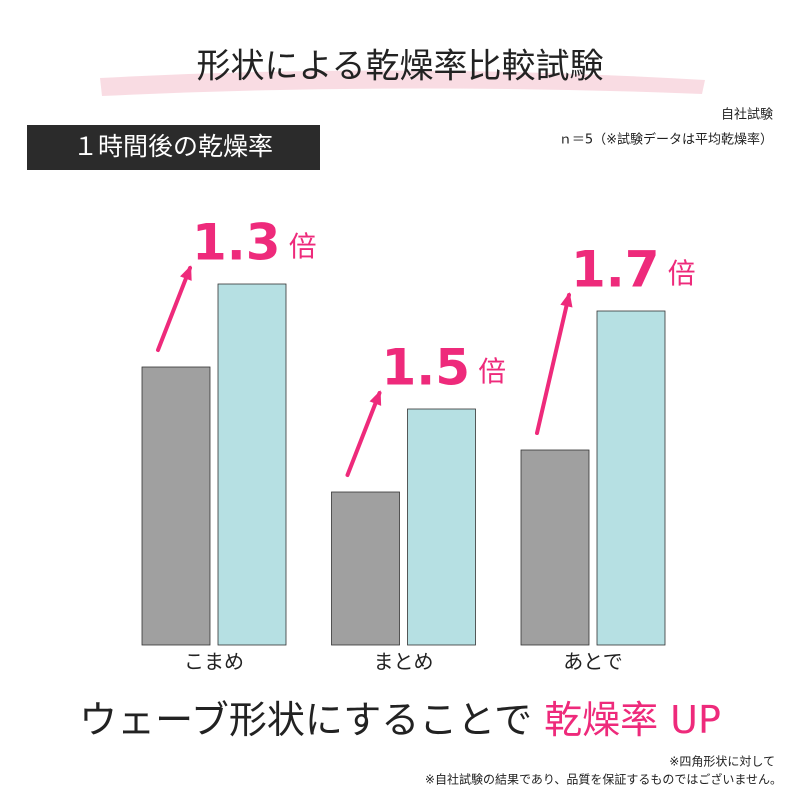 Image resolution: width=800 pixels, height=800 pixels. Describe the element at coordinates (236, 243) in the screenshot. I see `ratio-label: 1.3` at that location.